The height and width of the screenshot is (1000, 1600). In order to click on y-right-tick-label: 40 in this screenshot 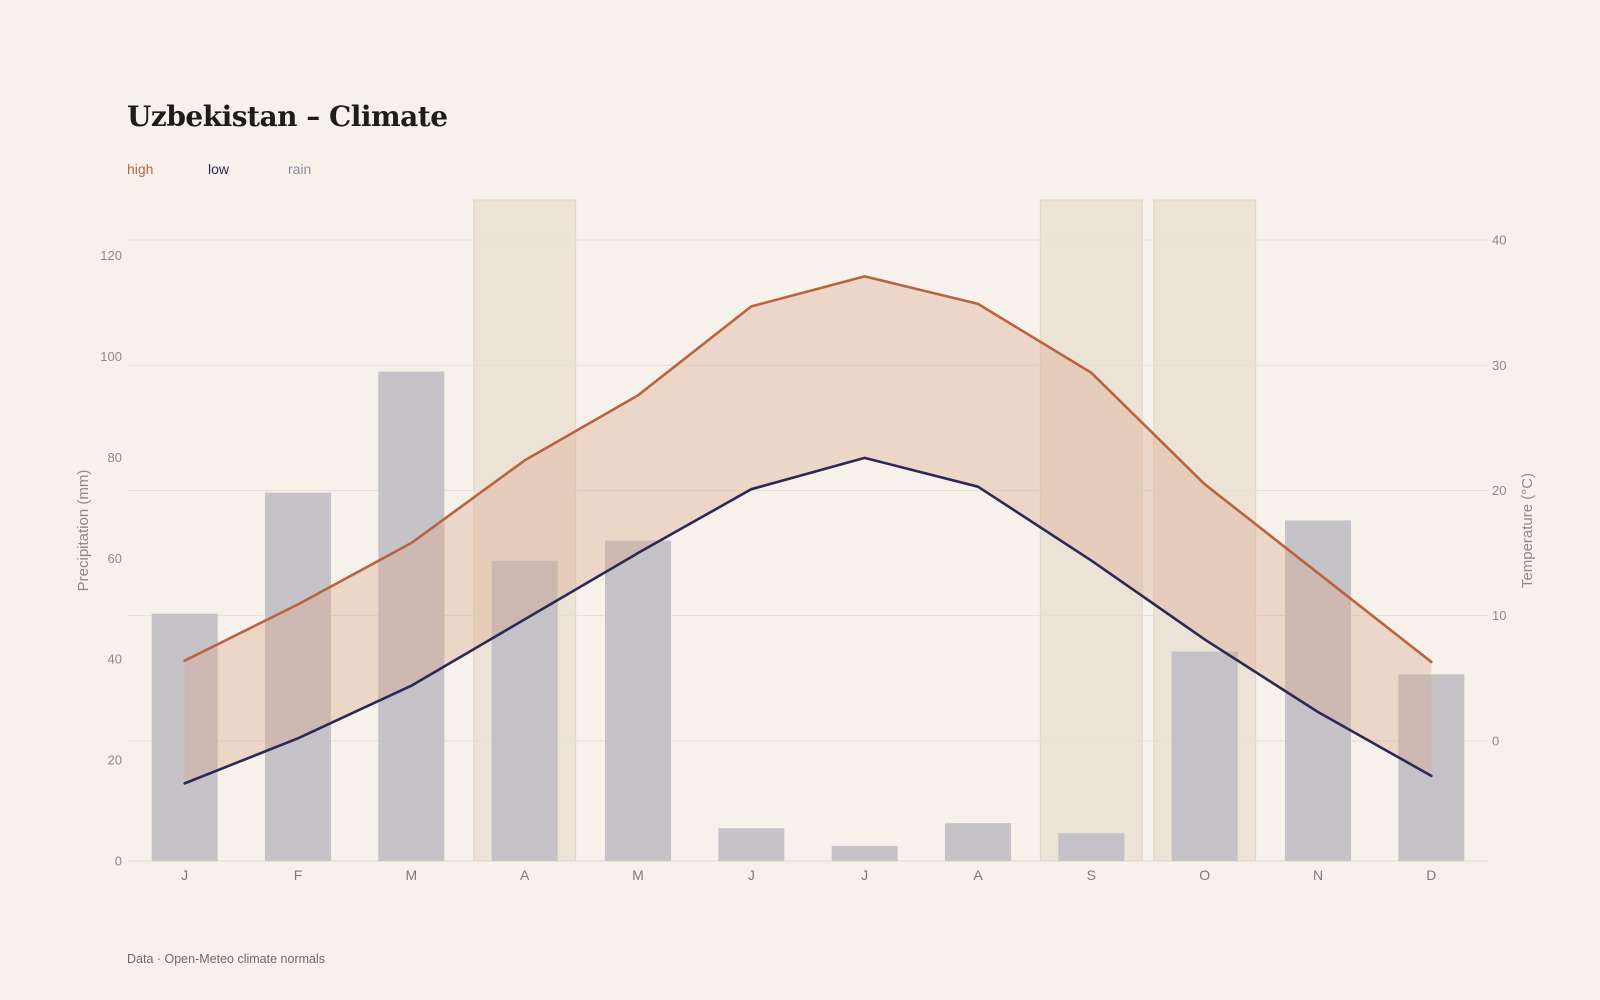, I will do `click(1499, 240)`.